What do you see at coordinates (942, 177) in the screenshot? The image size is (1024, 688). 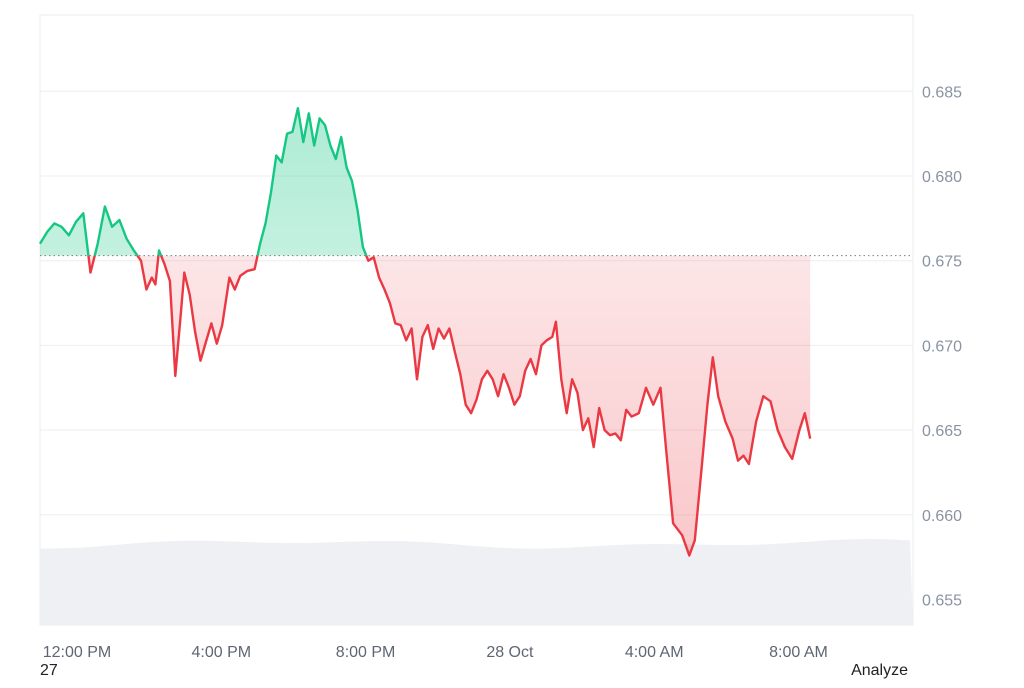 I see `y-tick-label: 0.680` at bounding box center [942, 177].